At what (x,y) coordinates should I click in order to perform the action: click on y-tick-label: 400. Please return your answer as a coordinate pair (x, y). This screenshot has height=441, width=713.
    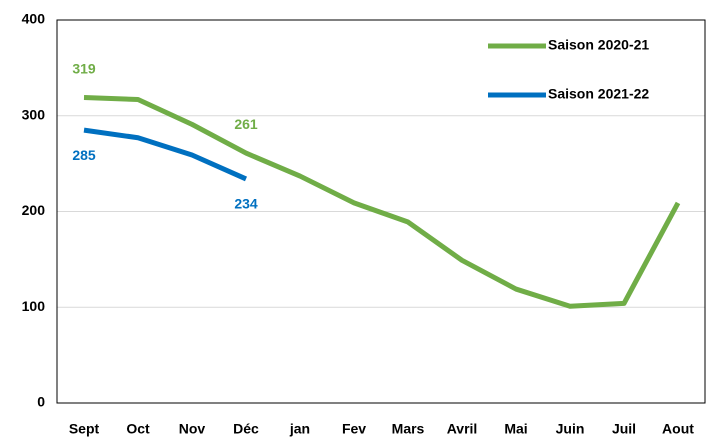
    Looking at the image, I should click on (34, 19).